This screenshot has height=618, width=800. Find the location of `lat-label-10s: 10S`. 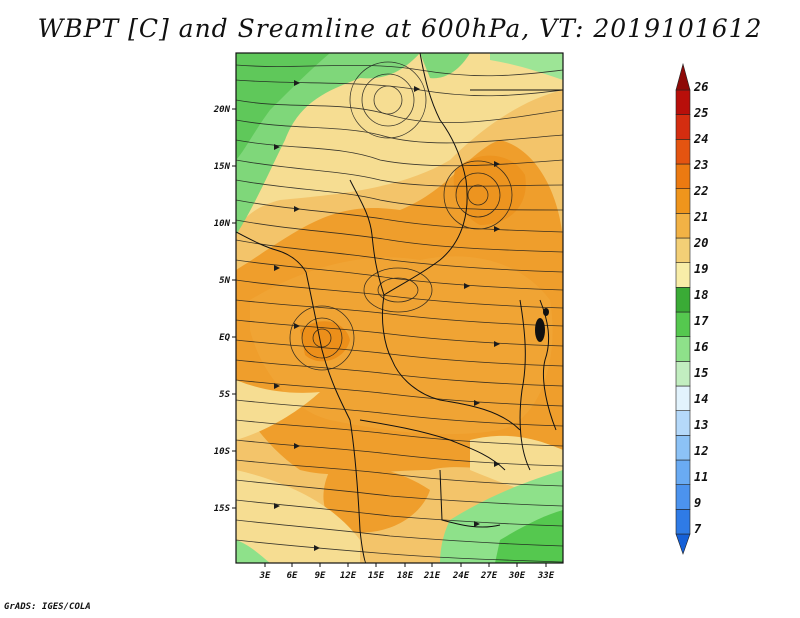

lat-label-10s: 10S is located at coordinates (222, 452).